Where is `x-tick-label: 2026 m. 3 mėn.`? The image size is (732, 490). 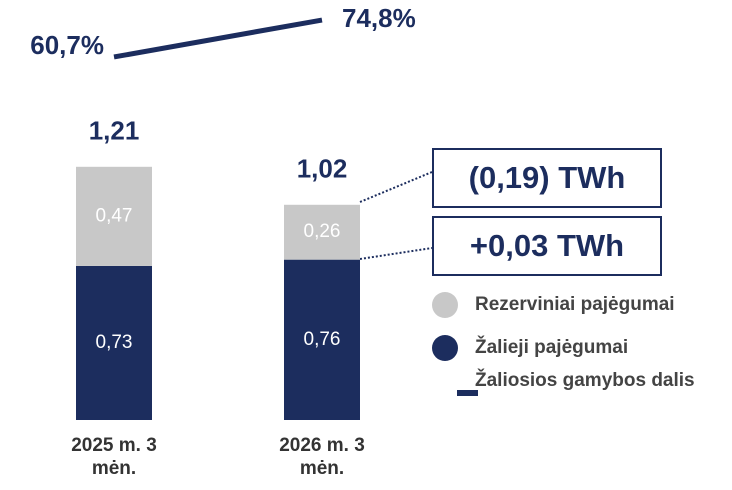
x-tick-label: 2026 m. 3 mėn. is located at coordinates (322, 457).